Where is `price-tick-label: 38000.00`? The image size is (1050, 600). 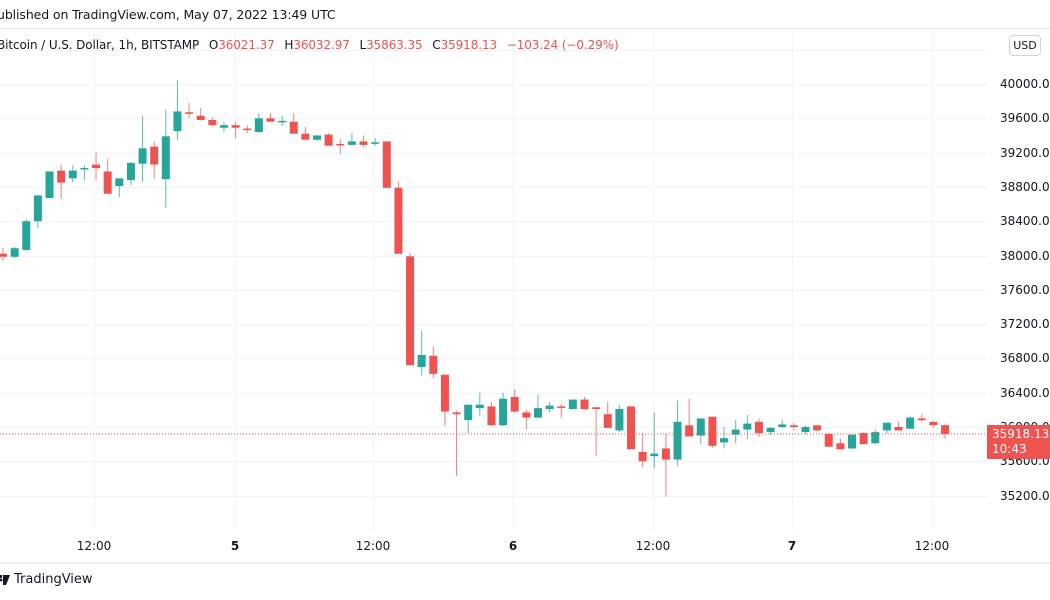 price-tick-label: 38000.00 is located at coordinates (1025, 255).